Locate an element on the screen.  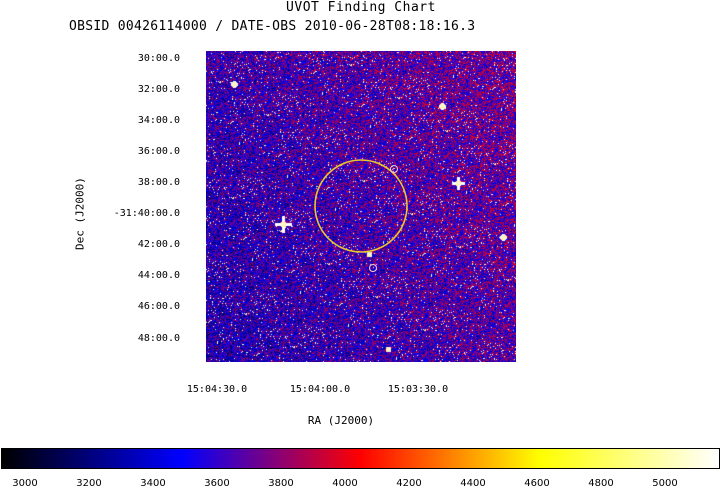
colorbar-tick-label: 4600 is located at coordinates (537, 483).